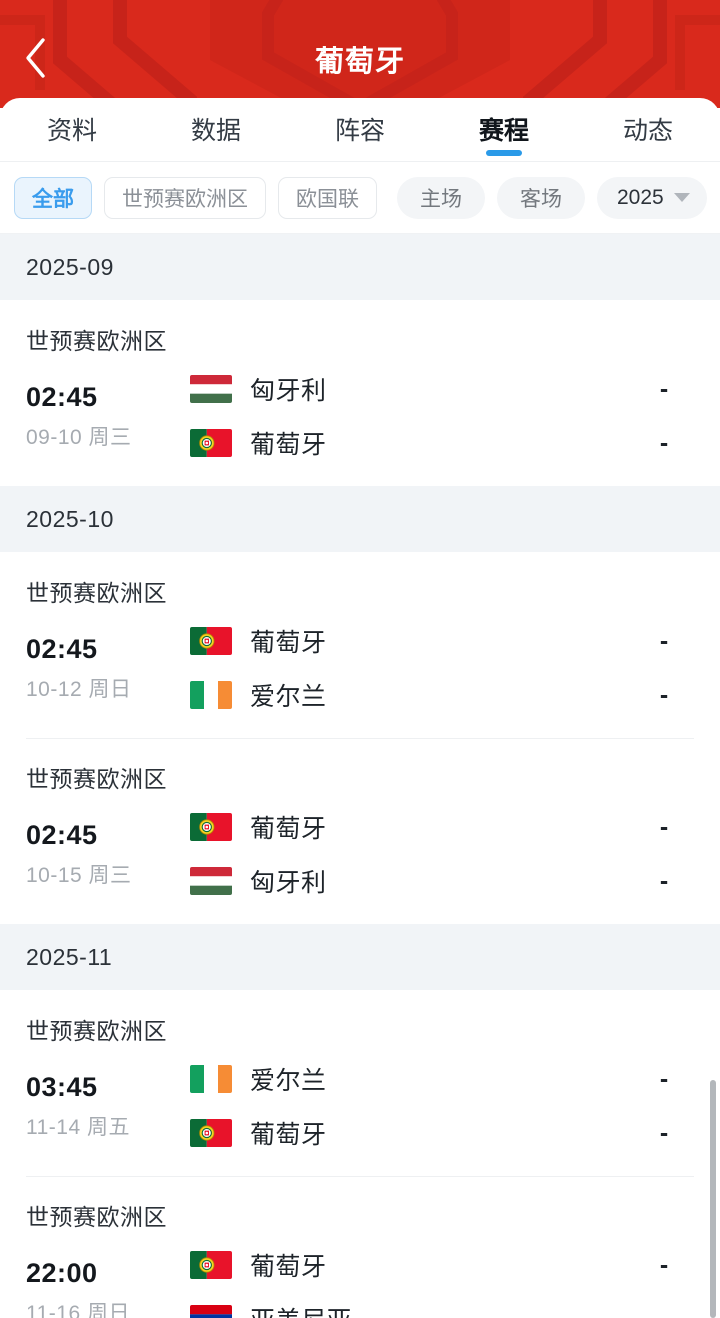  Describe the element at coordinates (360, 267) in the screenshot. I see `month-header: 2025-09` at that location.